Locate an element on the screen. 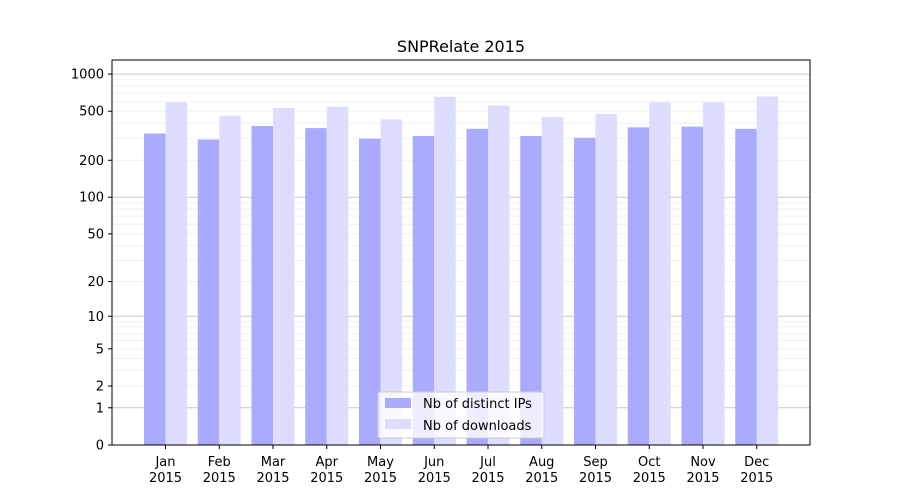 The width and height of the screenshot is (900, 500). legend: Nb of distinct IPs Nb of downloads is located at coordinates (461, 415).